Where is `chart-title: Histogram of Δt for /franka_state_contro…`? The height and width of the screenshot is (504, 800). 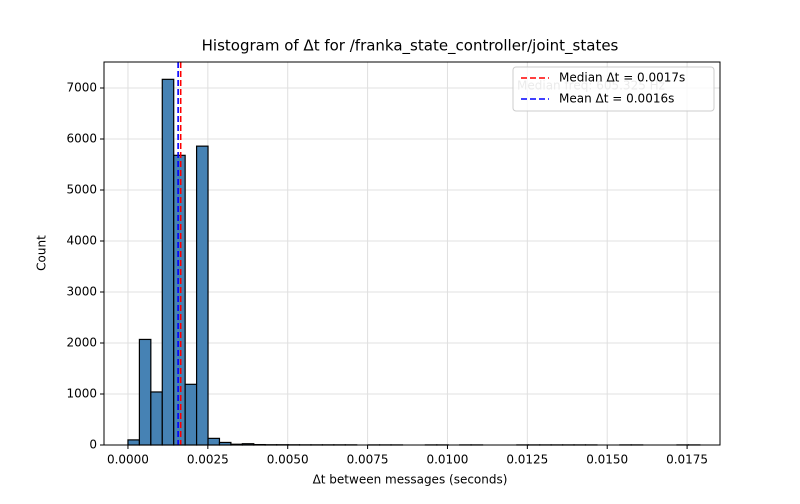
chart-title: Histogram of Δt for /franka_state_contro… is located at coordinates (410, 46).